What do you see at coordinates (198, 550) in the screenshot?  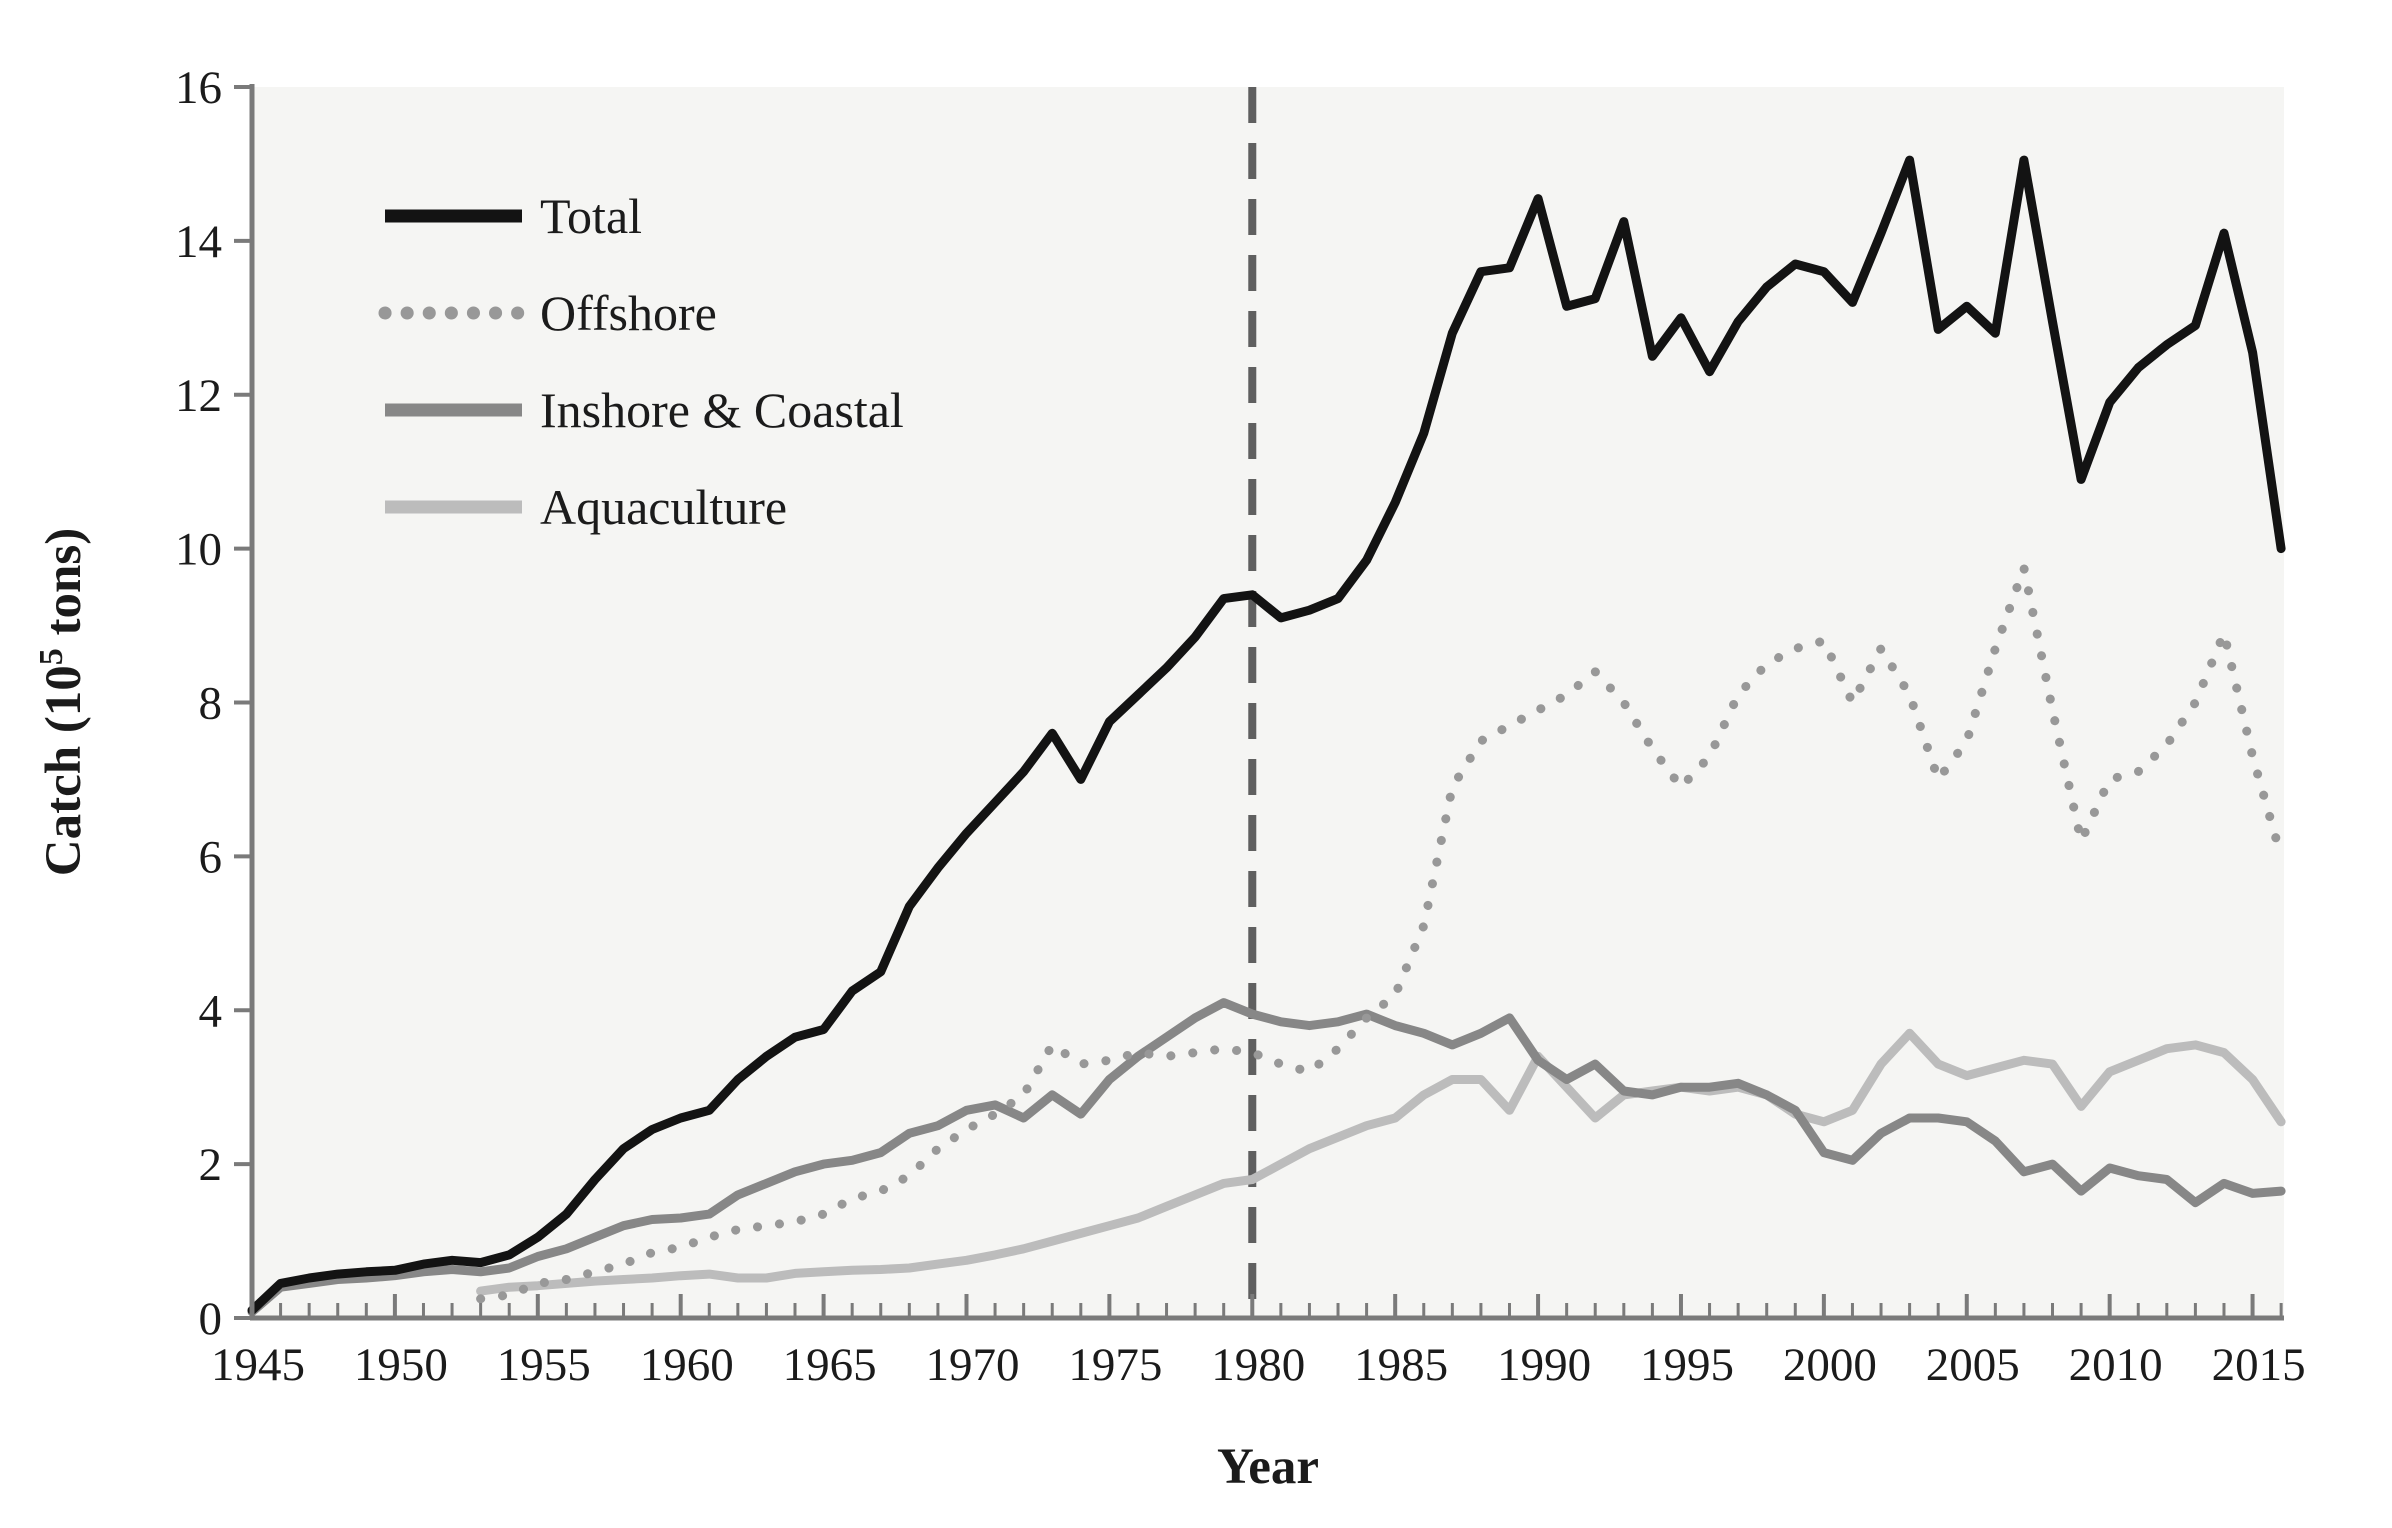 I see `y-tick-label-10: 10` at bounding box center [198, 550].